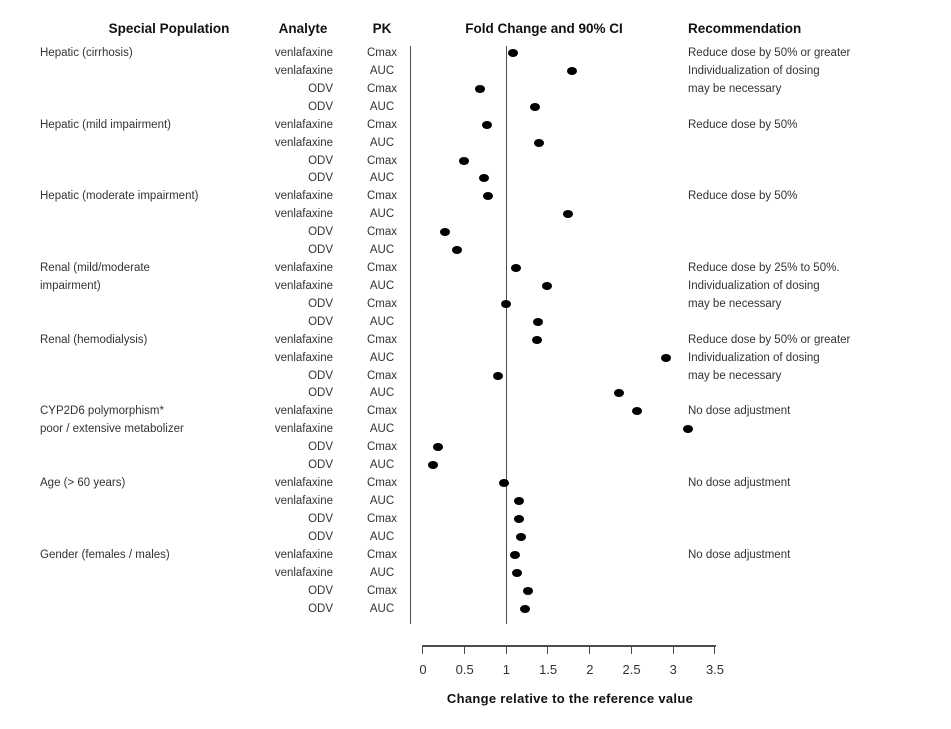  What do you see at coordinates (764, 268) in the screenshot?
I see `recommendation-text: Reduce dose by 25% to 50%.` at bounding box center [764, 268].